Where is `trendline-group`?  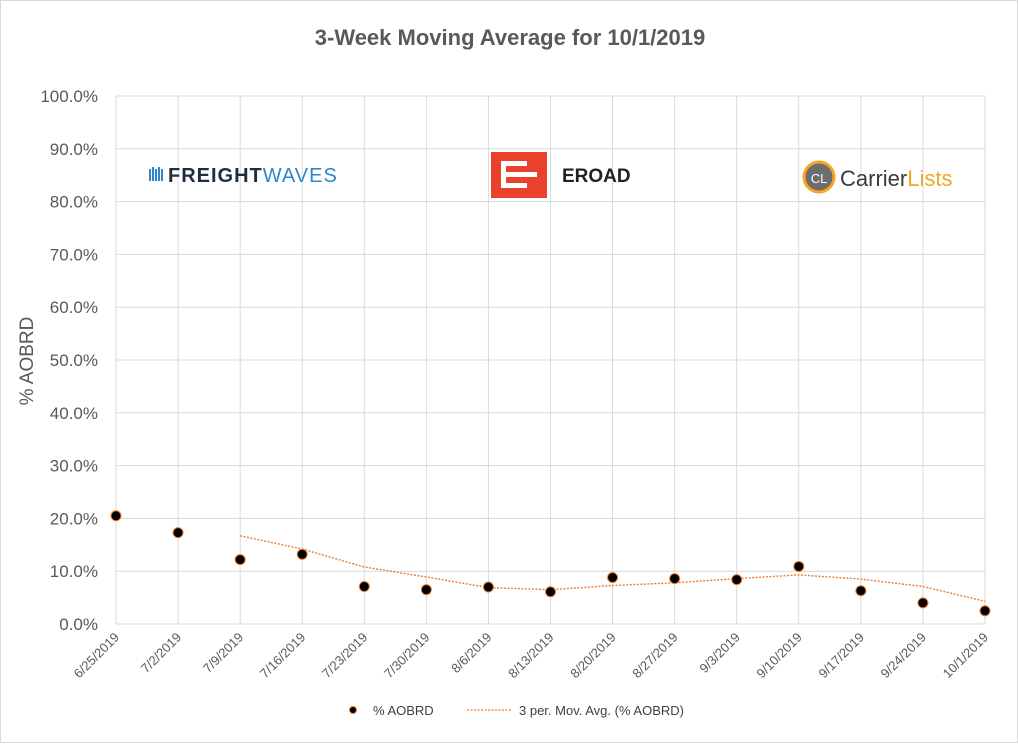 trendline-group is located at coordinates (612, 568).